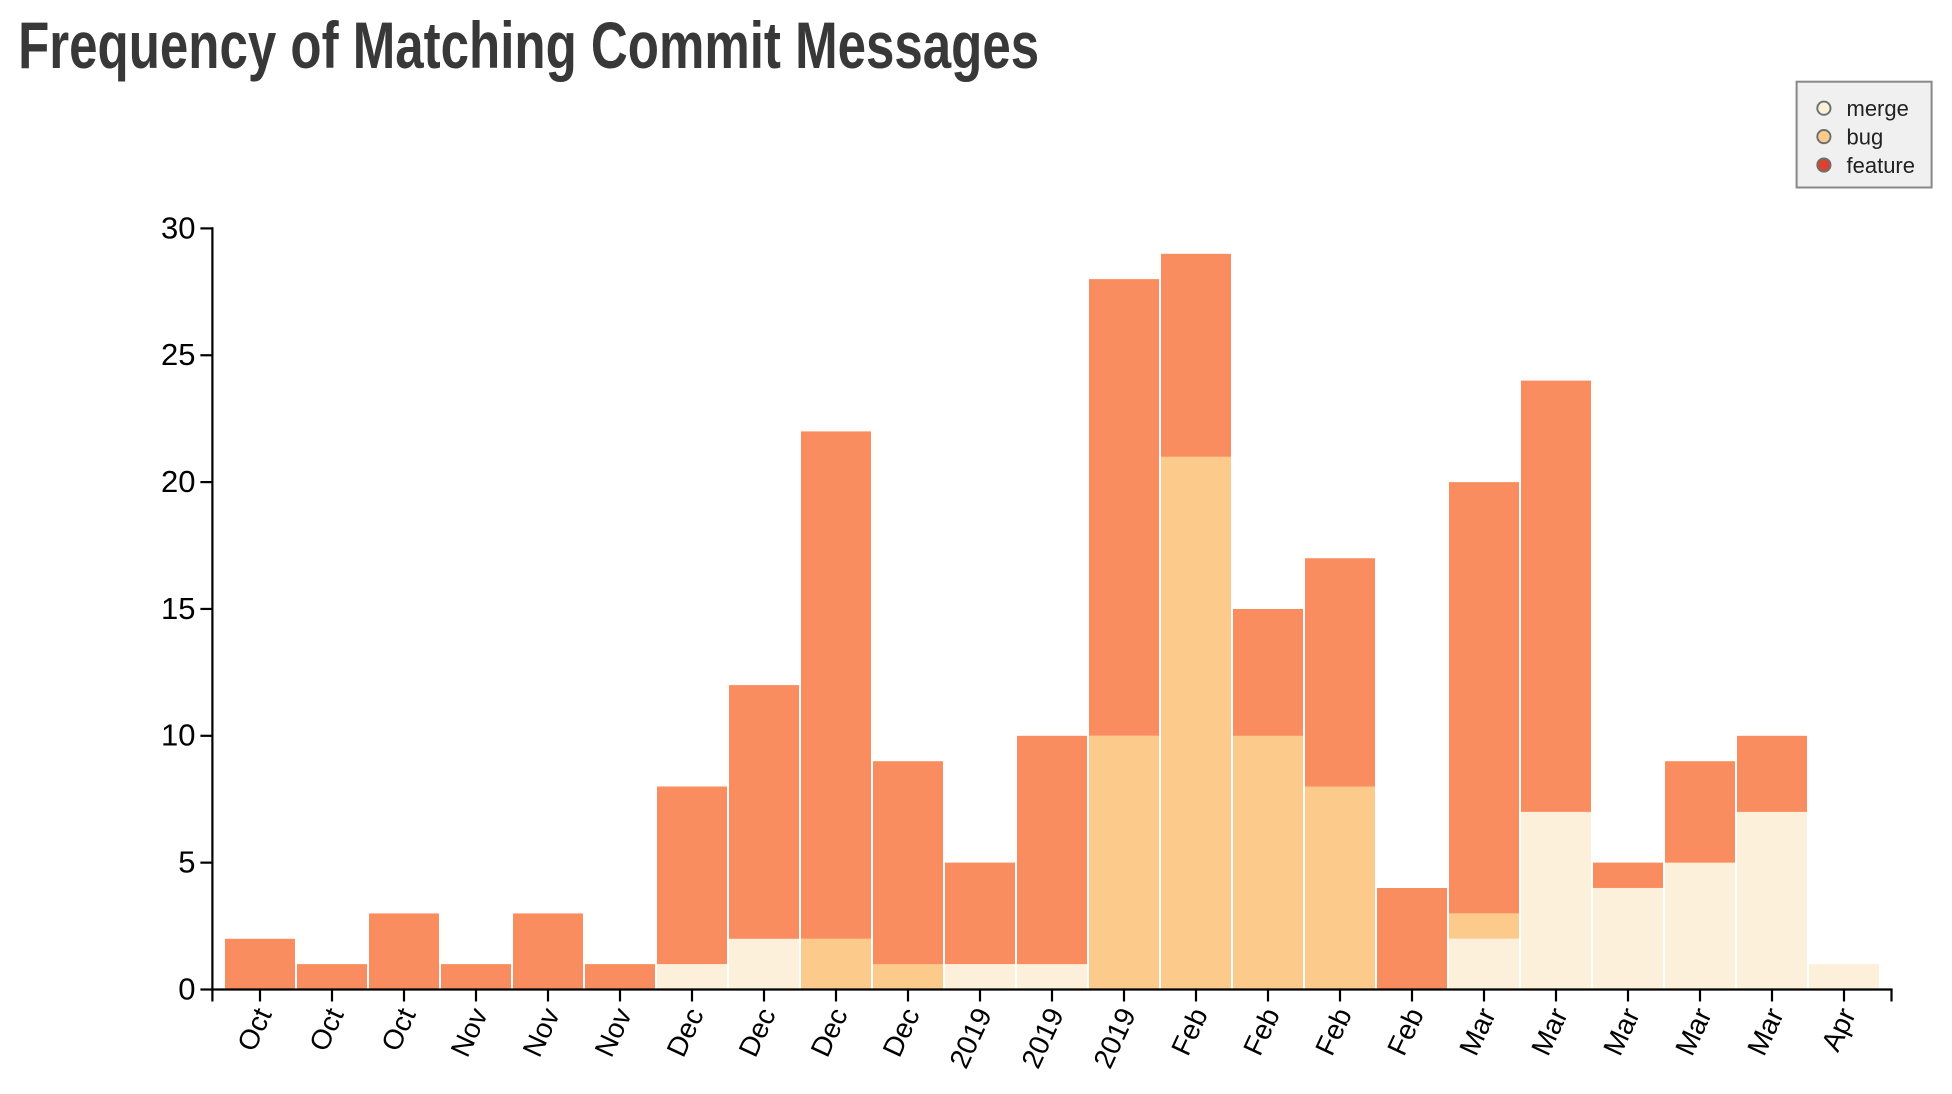 The image size is (1952, 1094). Describe the element at coordinates (178, 227) in the screenshot. I see `svg-text: 30` at that location.